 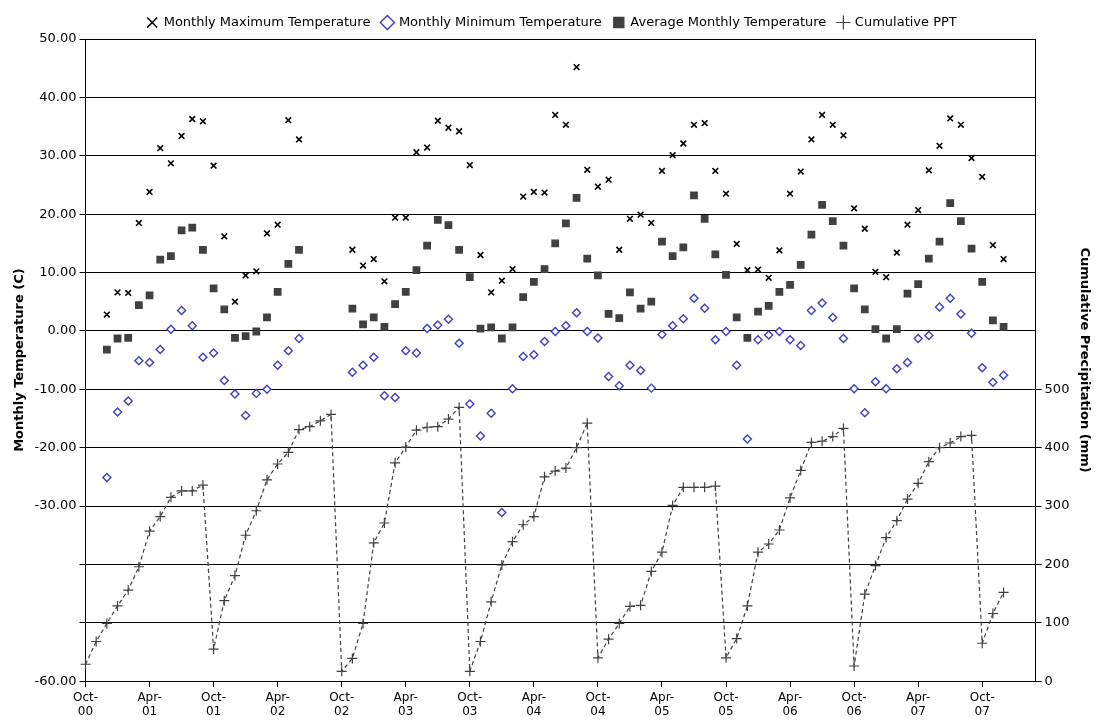 I want to click on x-tick-label: Apr-02, so click(x=277, y=703).